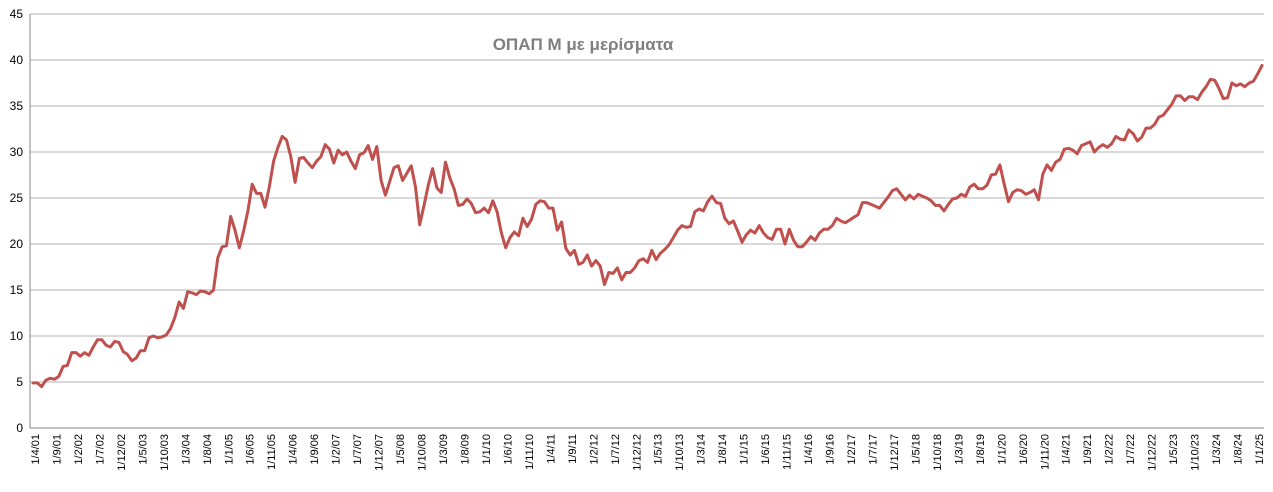 The width and height of the screenshot is (1273, 492). I want to click on x-tick-label: 1/5/13, so click(659, 449).